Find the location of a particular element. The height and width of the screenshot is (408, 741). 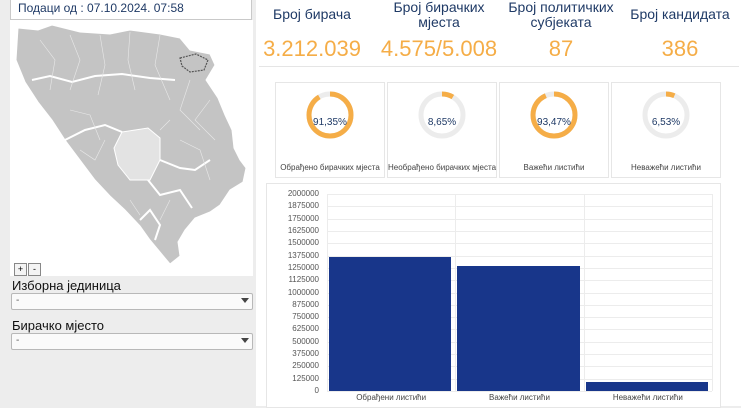

chart-y-tick-label: 1625000 is located at coordinates (303, 230).